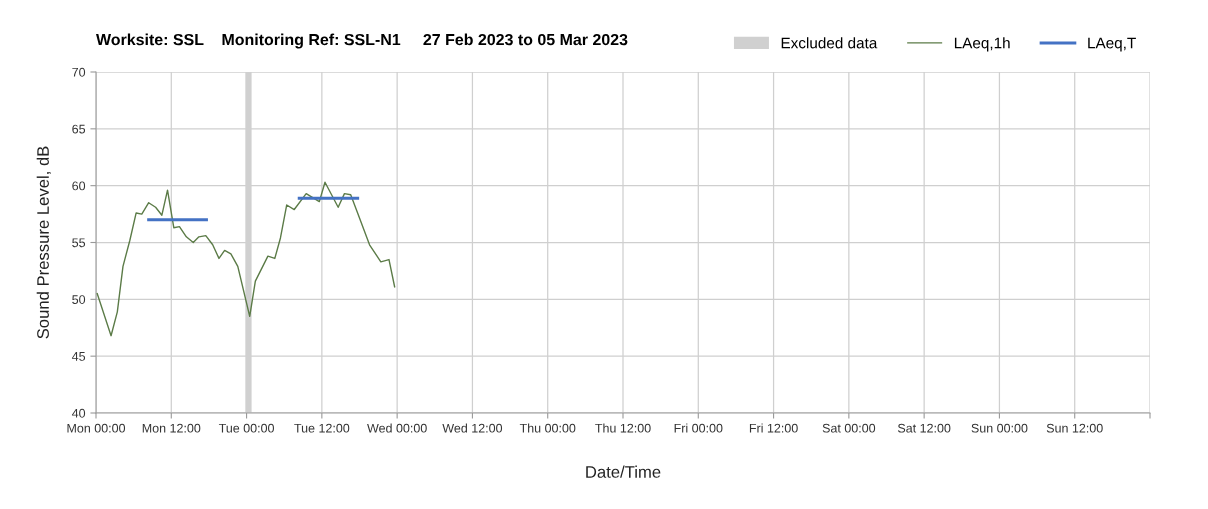 The height and width of the screenshot is (509, 1208). Describe the element at coordinates (79, 243) in the screenshot. I see `y-tick-label: 55` at that location.